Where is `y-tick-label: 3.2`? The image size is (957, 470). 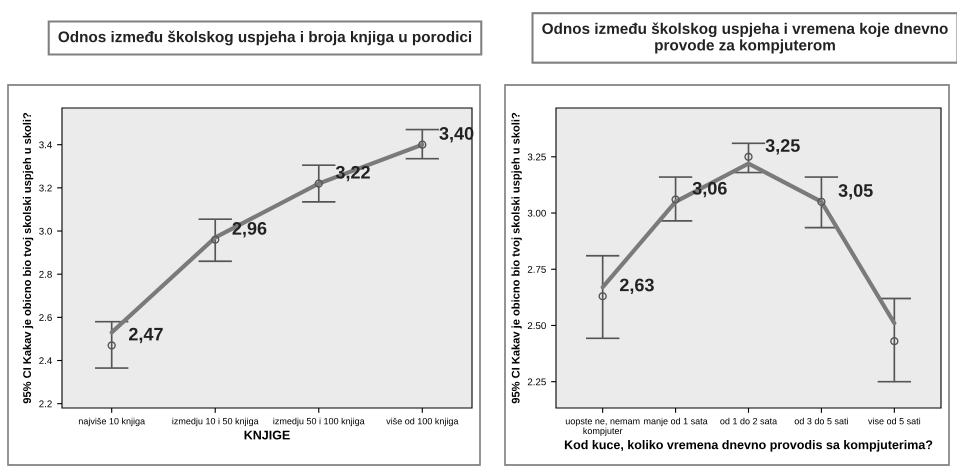 y-tick-label: 3.2 is located at coordinates (45, 188).